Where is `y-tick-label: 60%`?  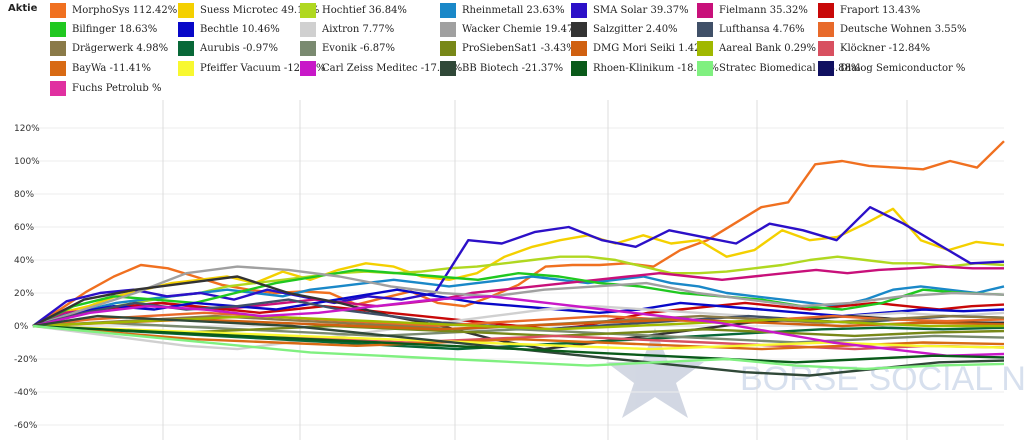
y-tick-label: 60% is located at coordinates (24, 228).